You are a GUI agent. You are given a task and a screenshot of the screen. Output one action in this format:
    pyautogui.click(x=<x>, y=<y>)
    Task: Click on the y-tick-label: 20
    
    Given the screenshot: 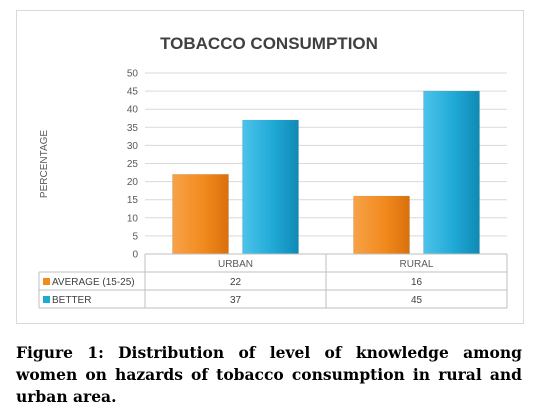 What is the action you would take?
    pyautogui.click(x=133, y=182)
    